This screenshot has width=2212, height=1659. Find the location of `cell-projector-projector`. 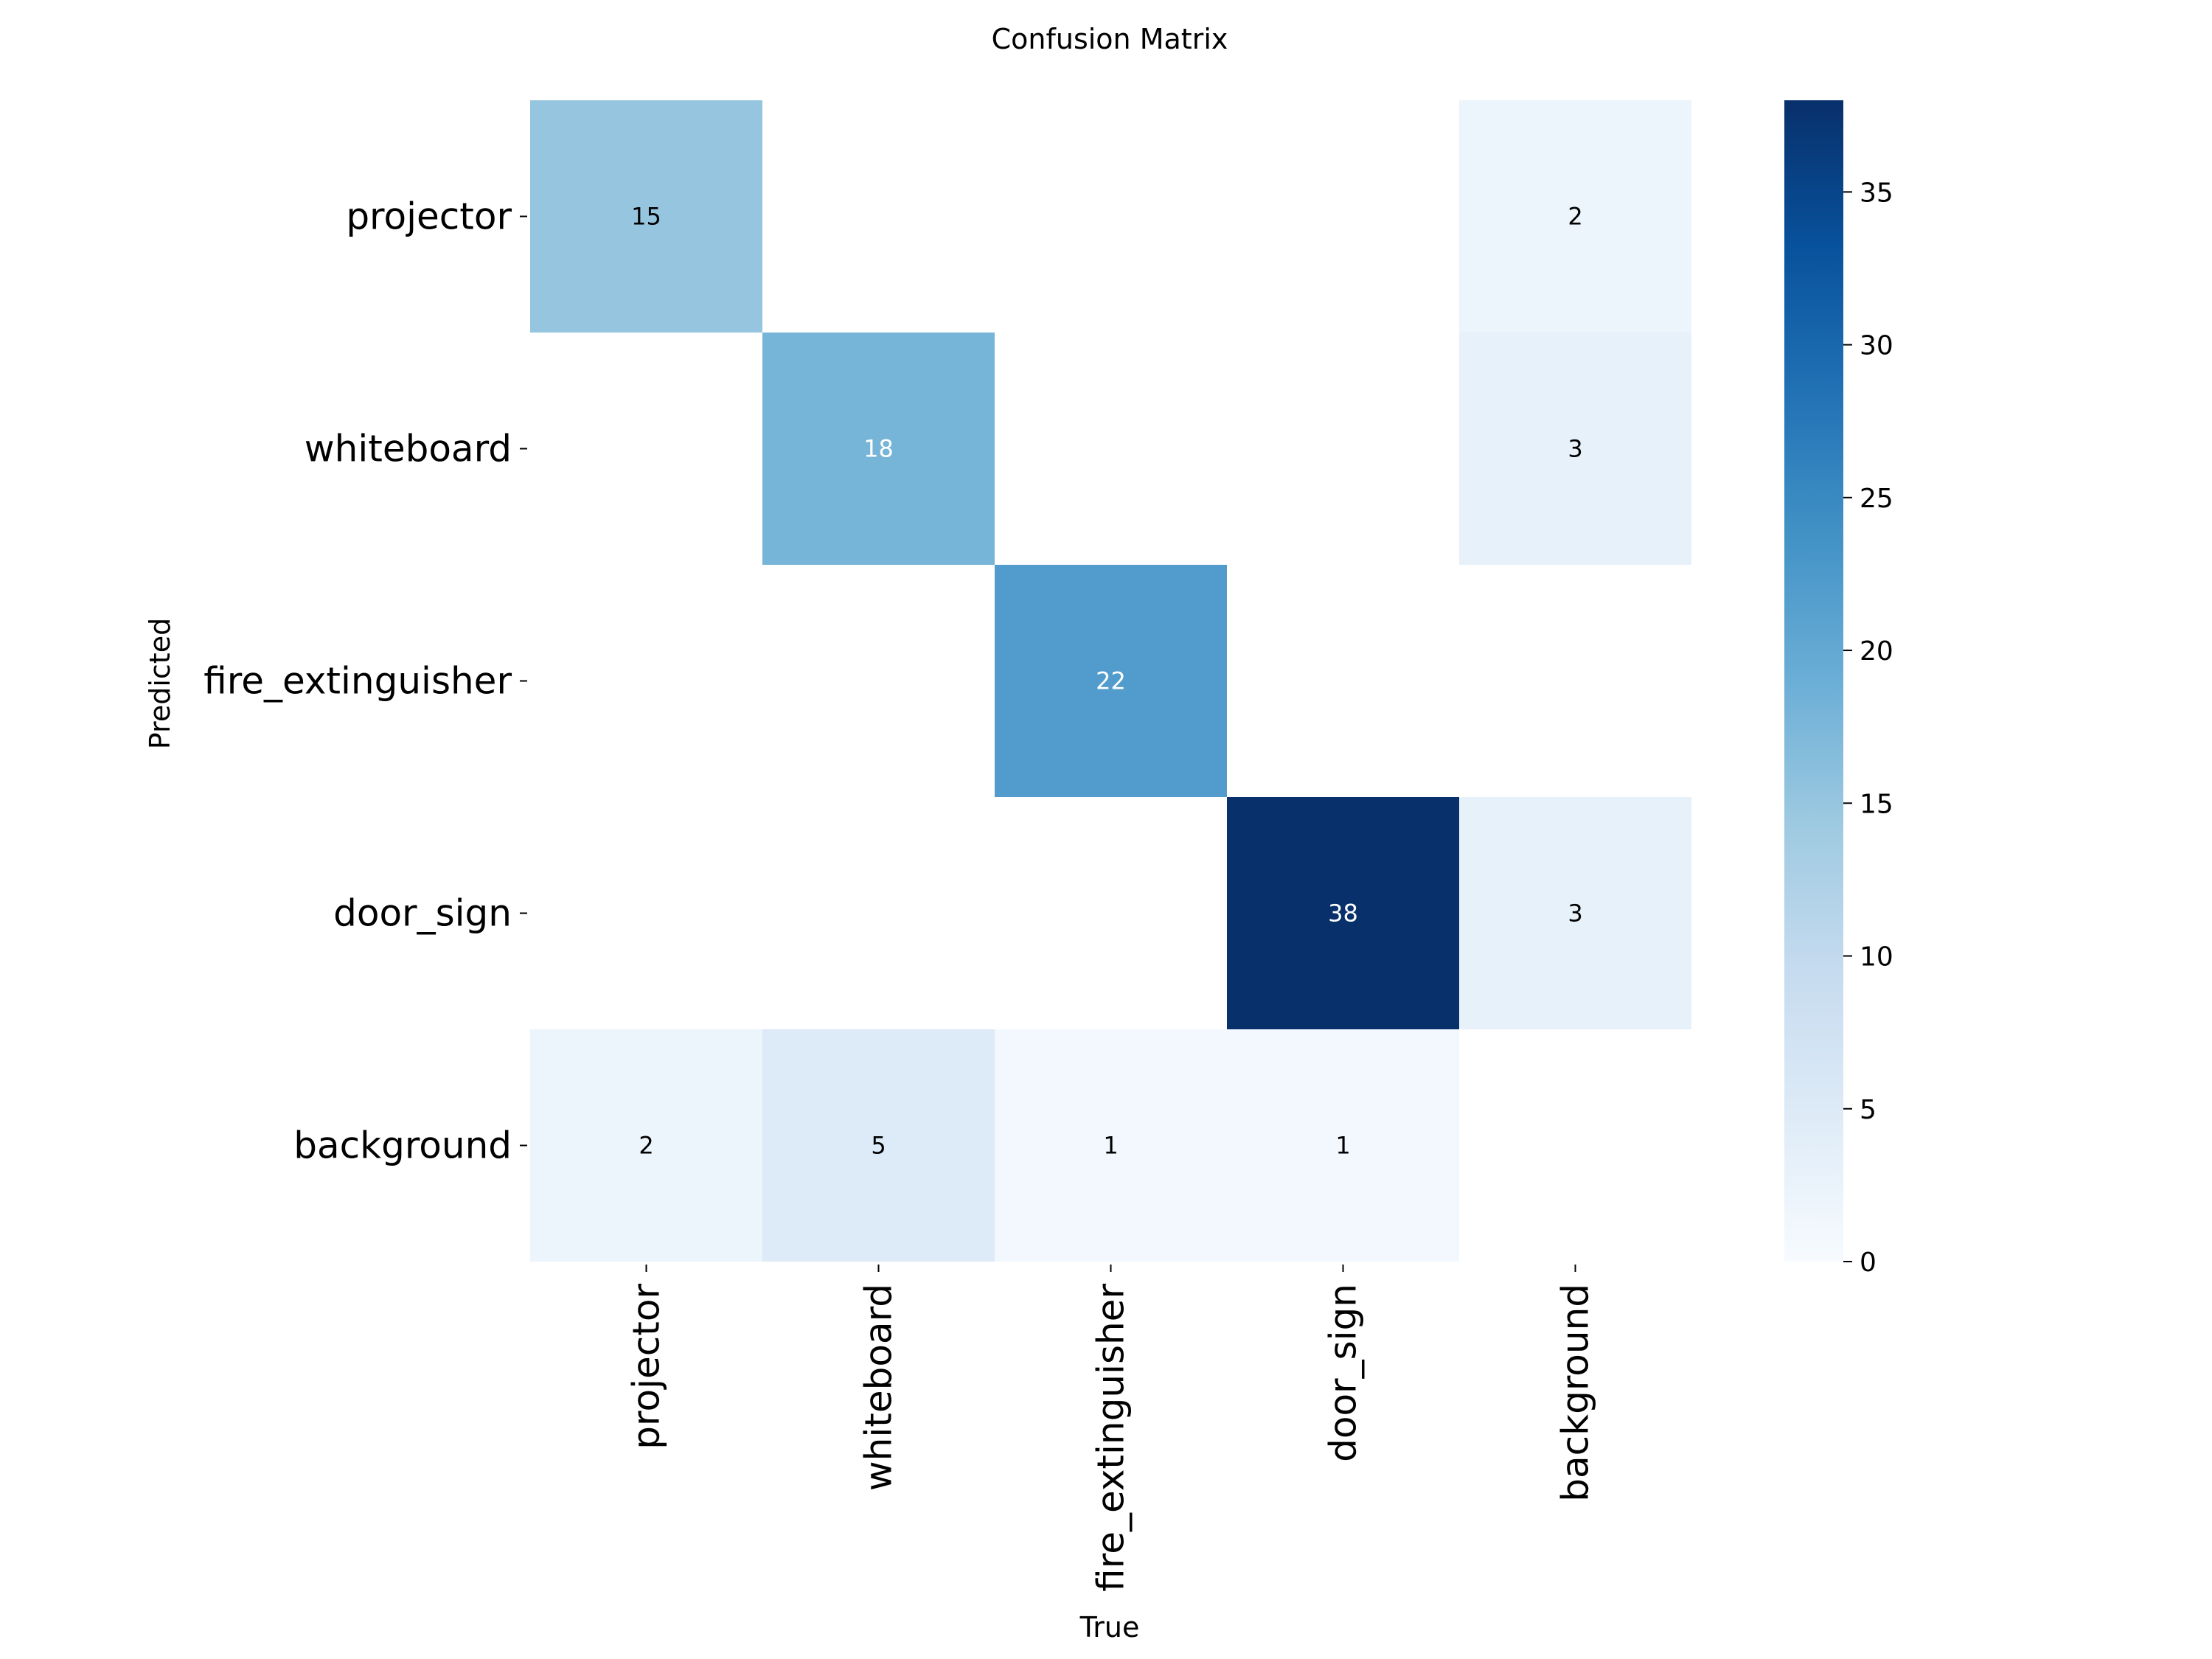

cell-projector-projector is located at coordinates (646, 216).